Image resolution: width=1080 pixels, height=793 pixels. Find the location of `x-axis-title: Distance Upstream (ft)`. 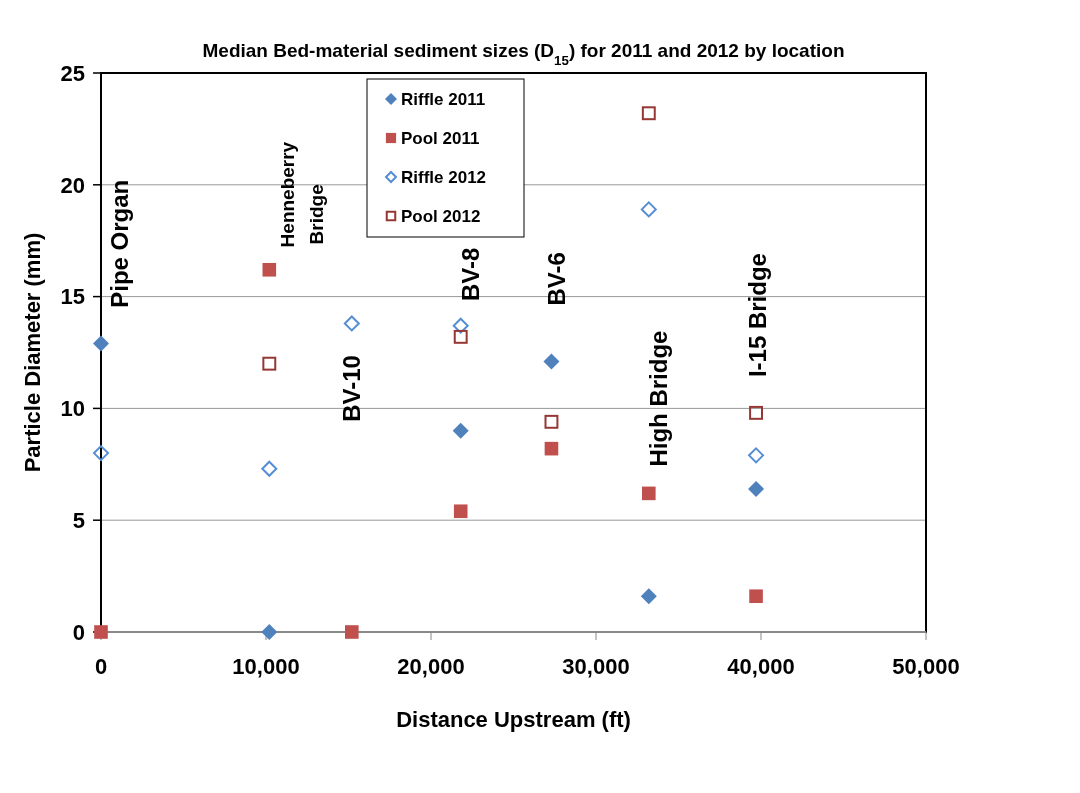

x-axis-title: Distance Upstream (ft) is located at coordinates (513, 719).